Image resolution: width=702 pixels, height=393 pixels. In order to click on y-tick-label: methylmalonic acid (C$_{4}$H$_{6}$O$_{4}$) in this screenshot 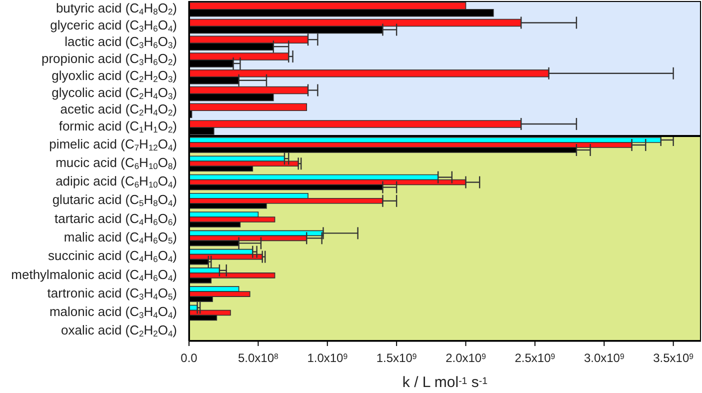, I will do `click(94, 274)`.